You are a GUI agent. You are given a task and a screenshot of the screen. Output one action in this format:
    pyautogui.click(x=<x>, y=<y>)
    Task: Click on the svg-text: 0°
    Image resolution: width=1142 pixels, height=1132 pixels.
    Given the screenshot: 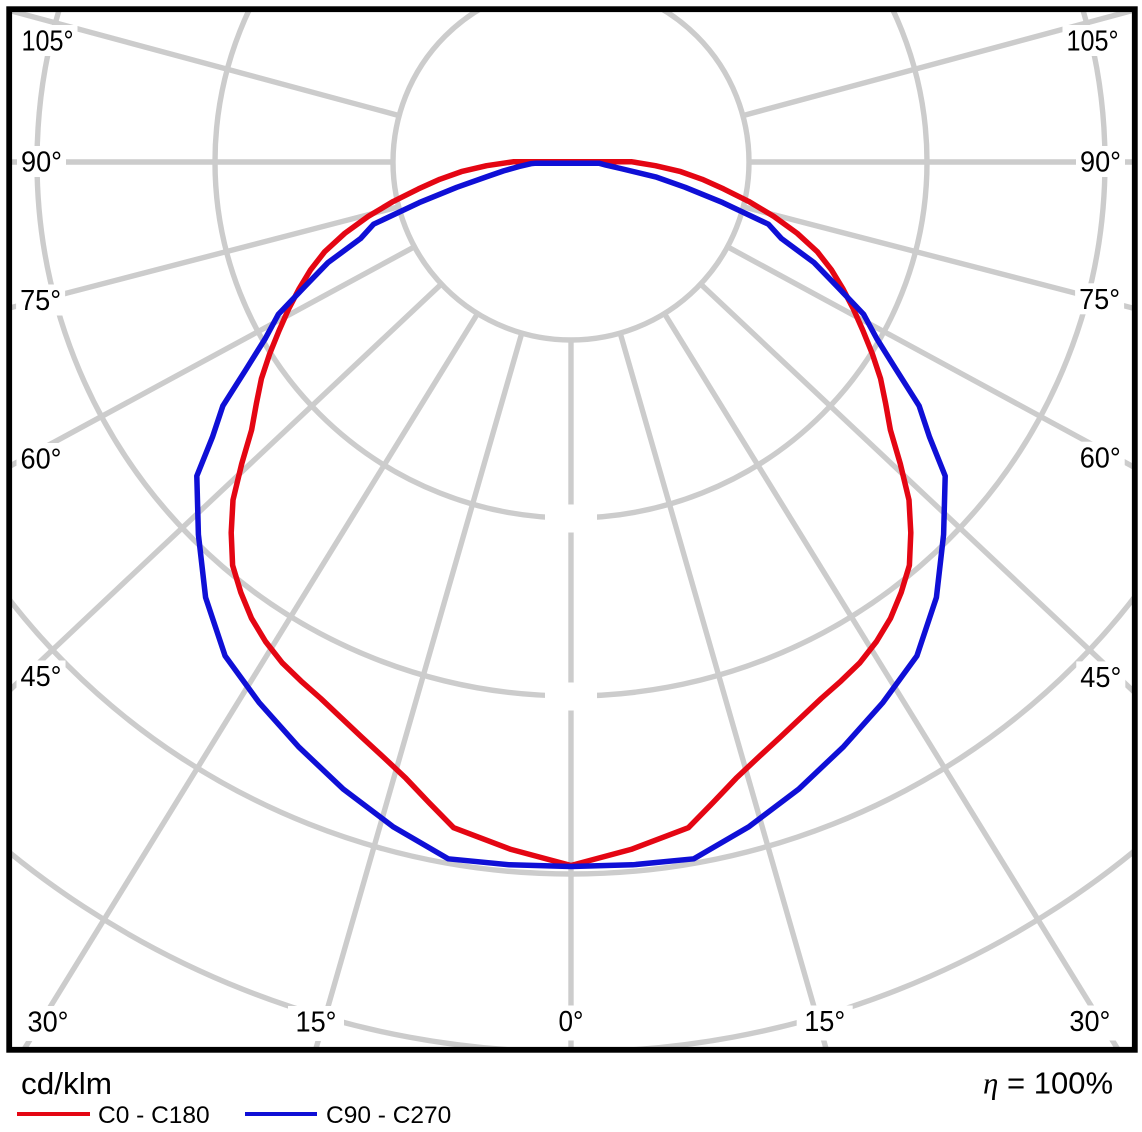 What is the action you would take?
    pyautogui.click(x=571, y=1022)
    